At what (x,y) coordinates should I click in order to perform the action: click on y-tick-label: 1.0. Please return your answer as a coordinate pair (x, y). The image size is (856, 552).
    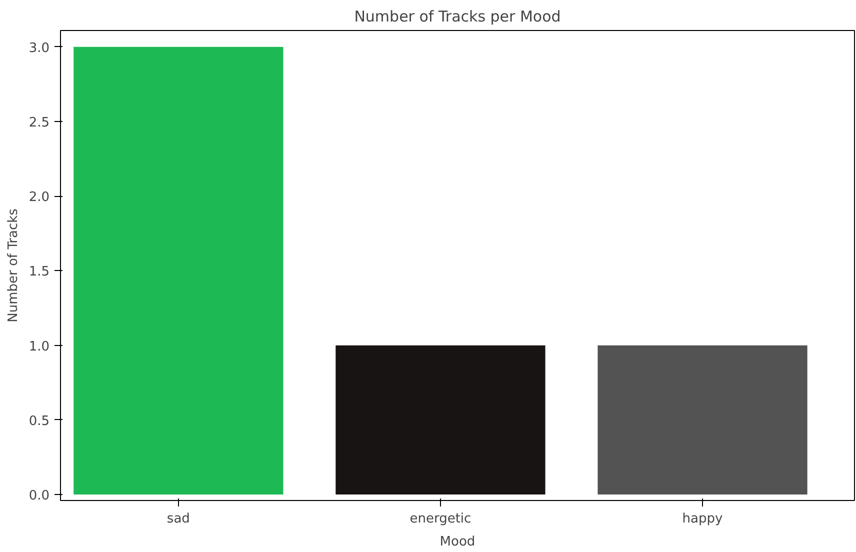
    Looking at the image, I should click on (39, 346).